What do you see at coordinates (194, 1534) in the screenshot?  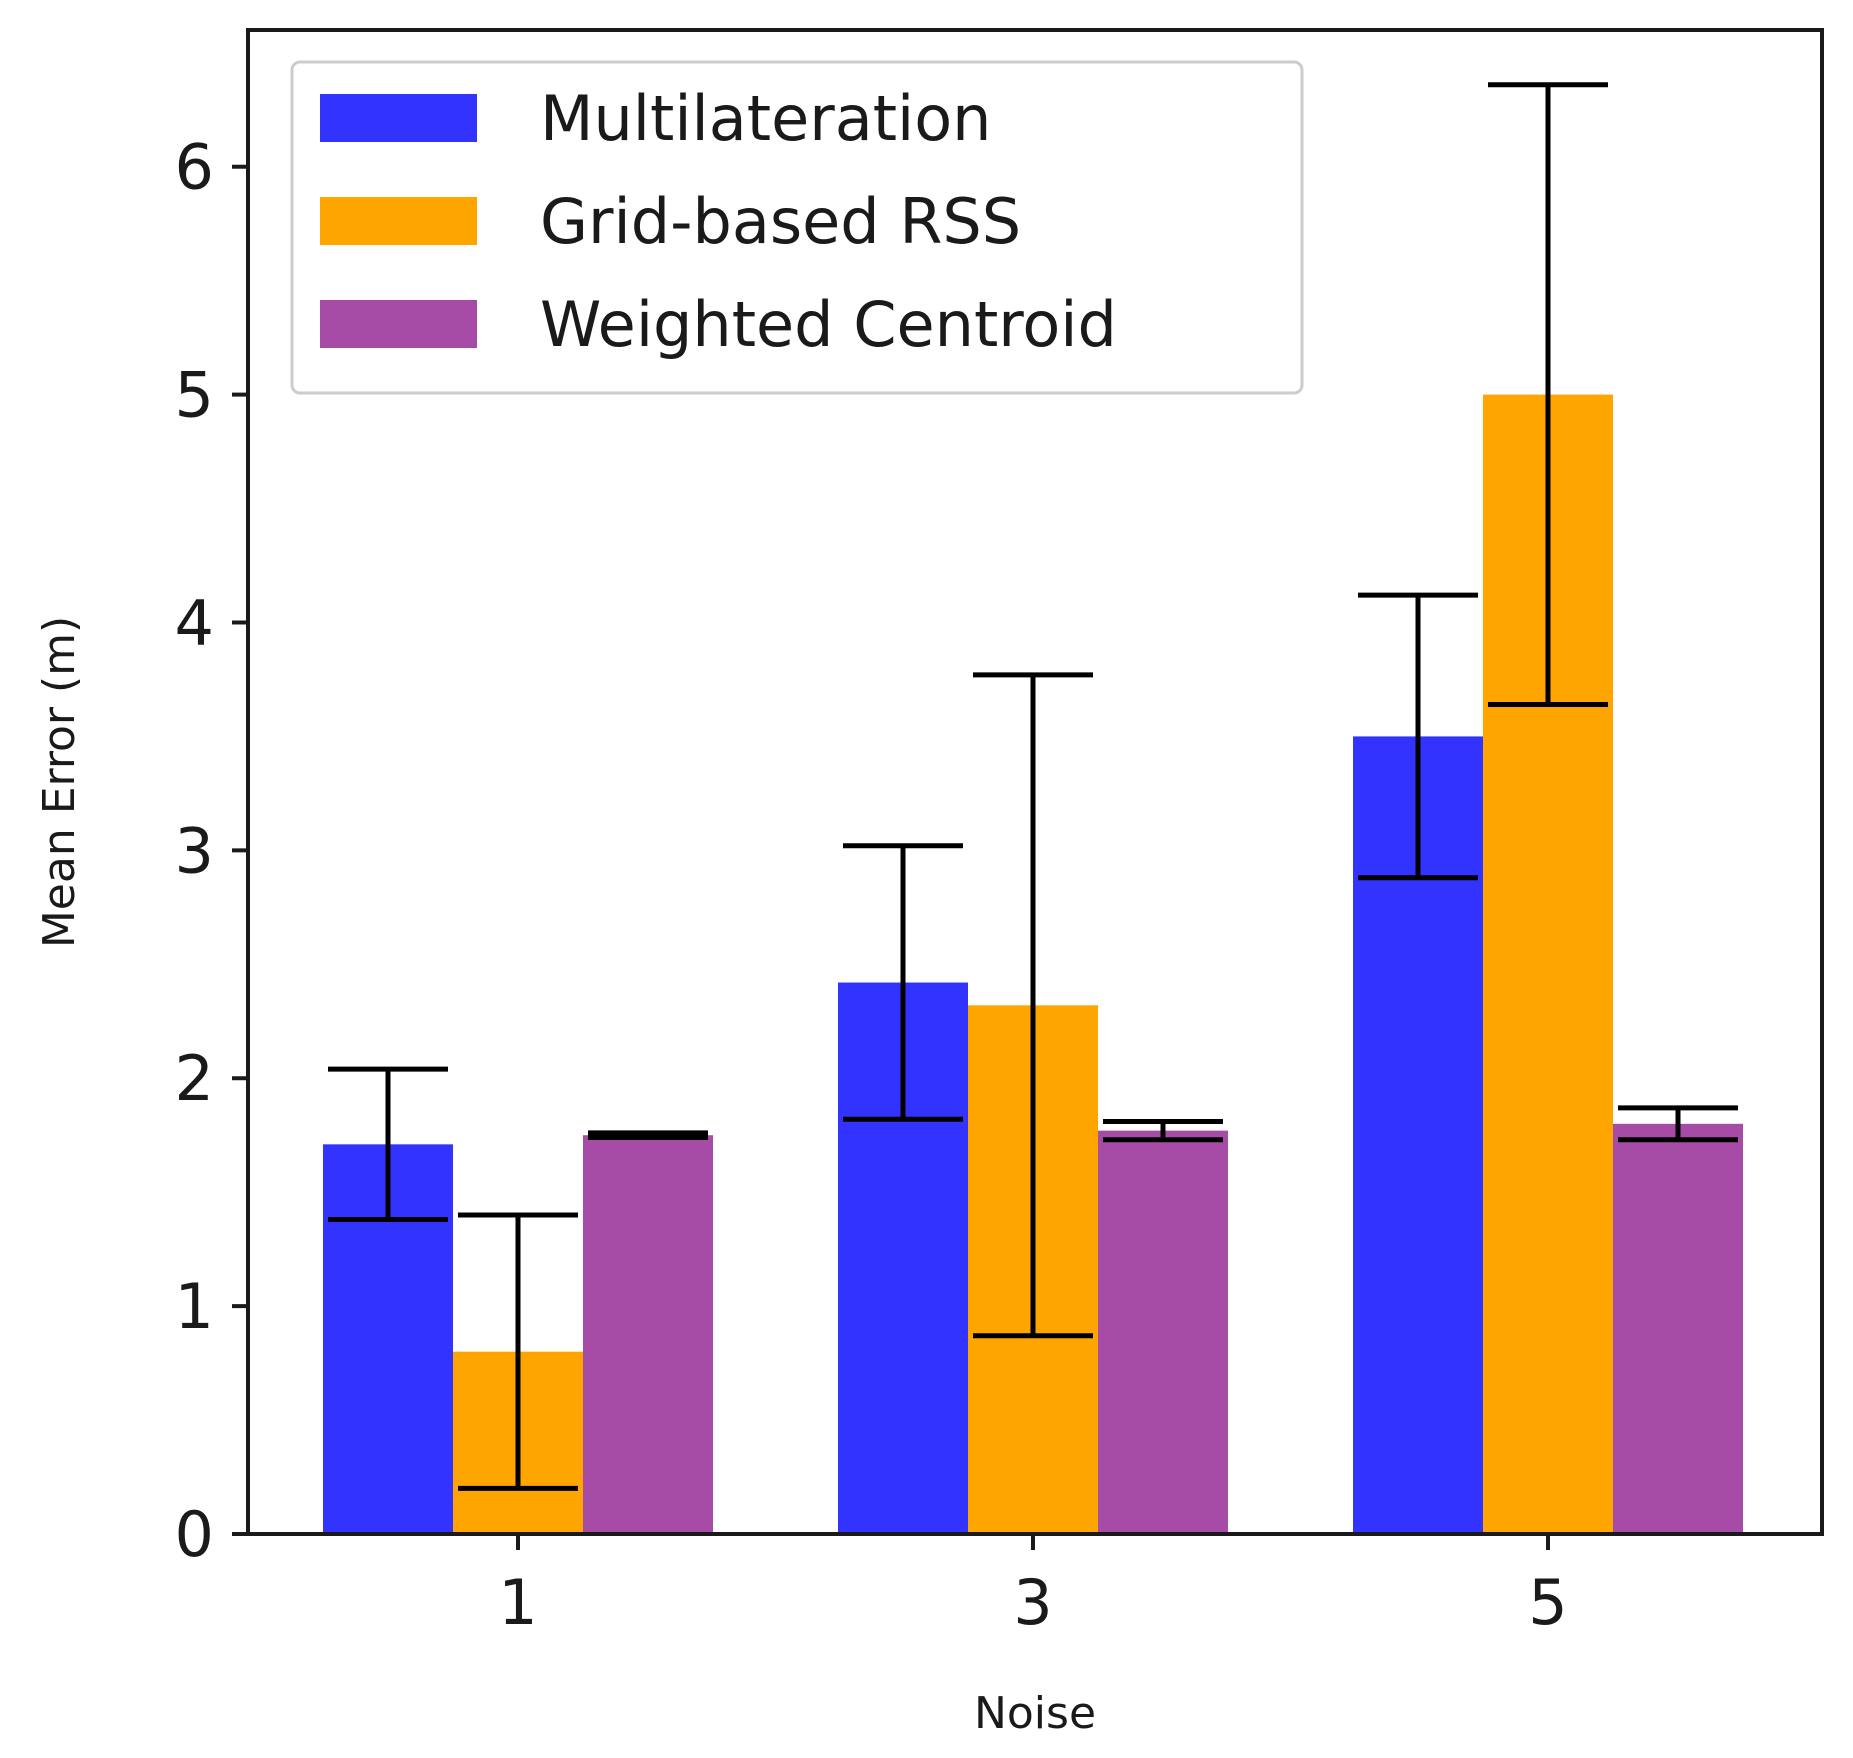 I see `y-tick-label: 0` at bounding box center [194, 1534].